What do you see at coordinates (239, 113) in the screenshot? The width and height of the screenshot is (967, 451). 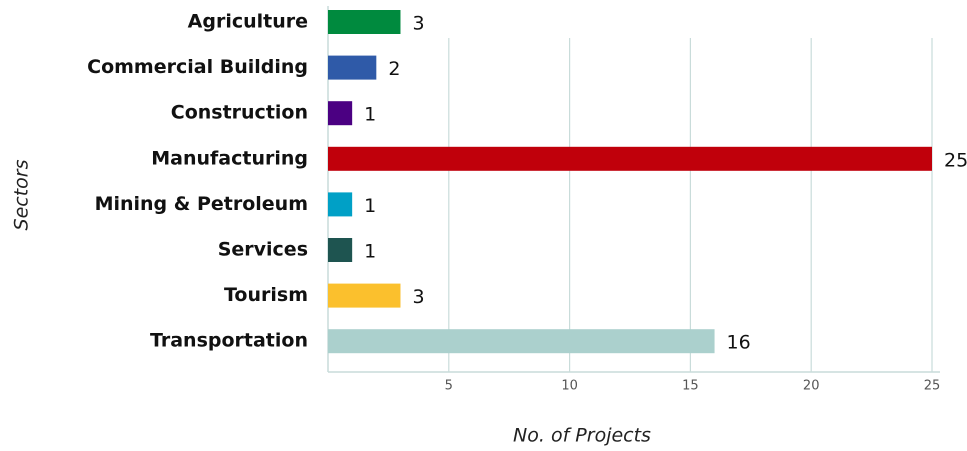 I see `category-label: Construction` at bounding box center [239, 113].